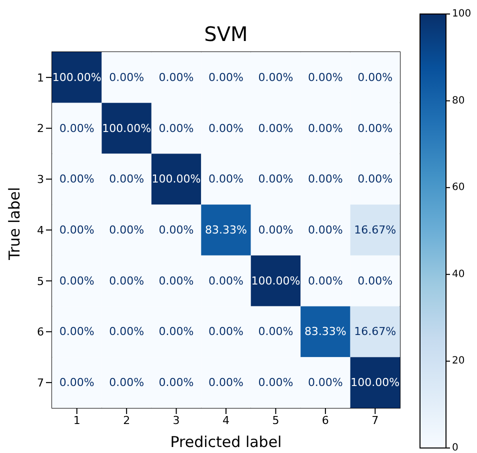 Image resolution: width=477 pixels, height=453 pixels. I want to click on color-bar-label: 0, so click(455, 447).